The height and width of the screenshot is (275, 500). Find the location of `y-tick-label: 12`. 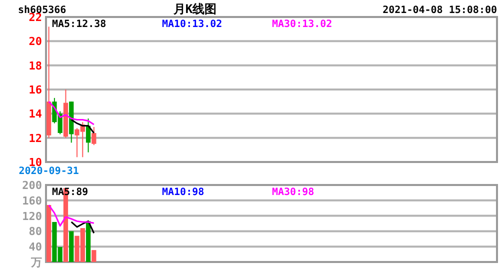

y-tick-label: 12 is located at coordinates (35, 138).